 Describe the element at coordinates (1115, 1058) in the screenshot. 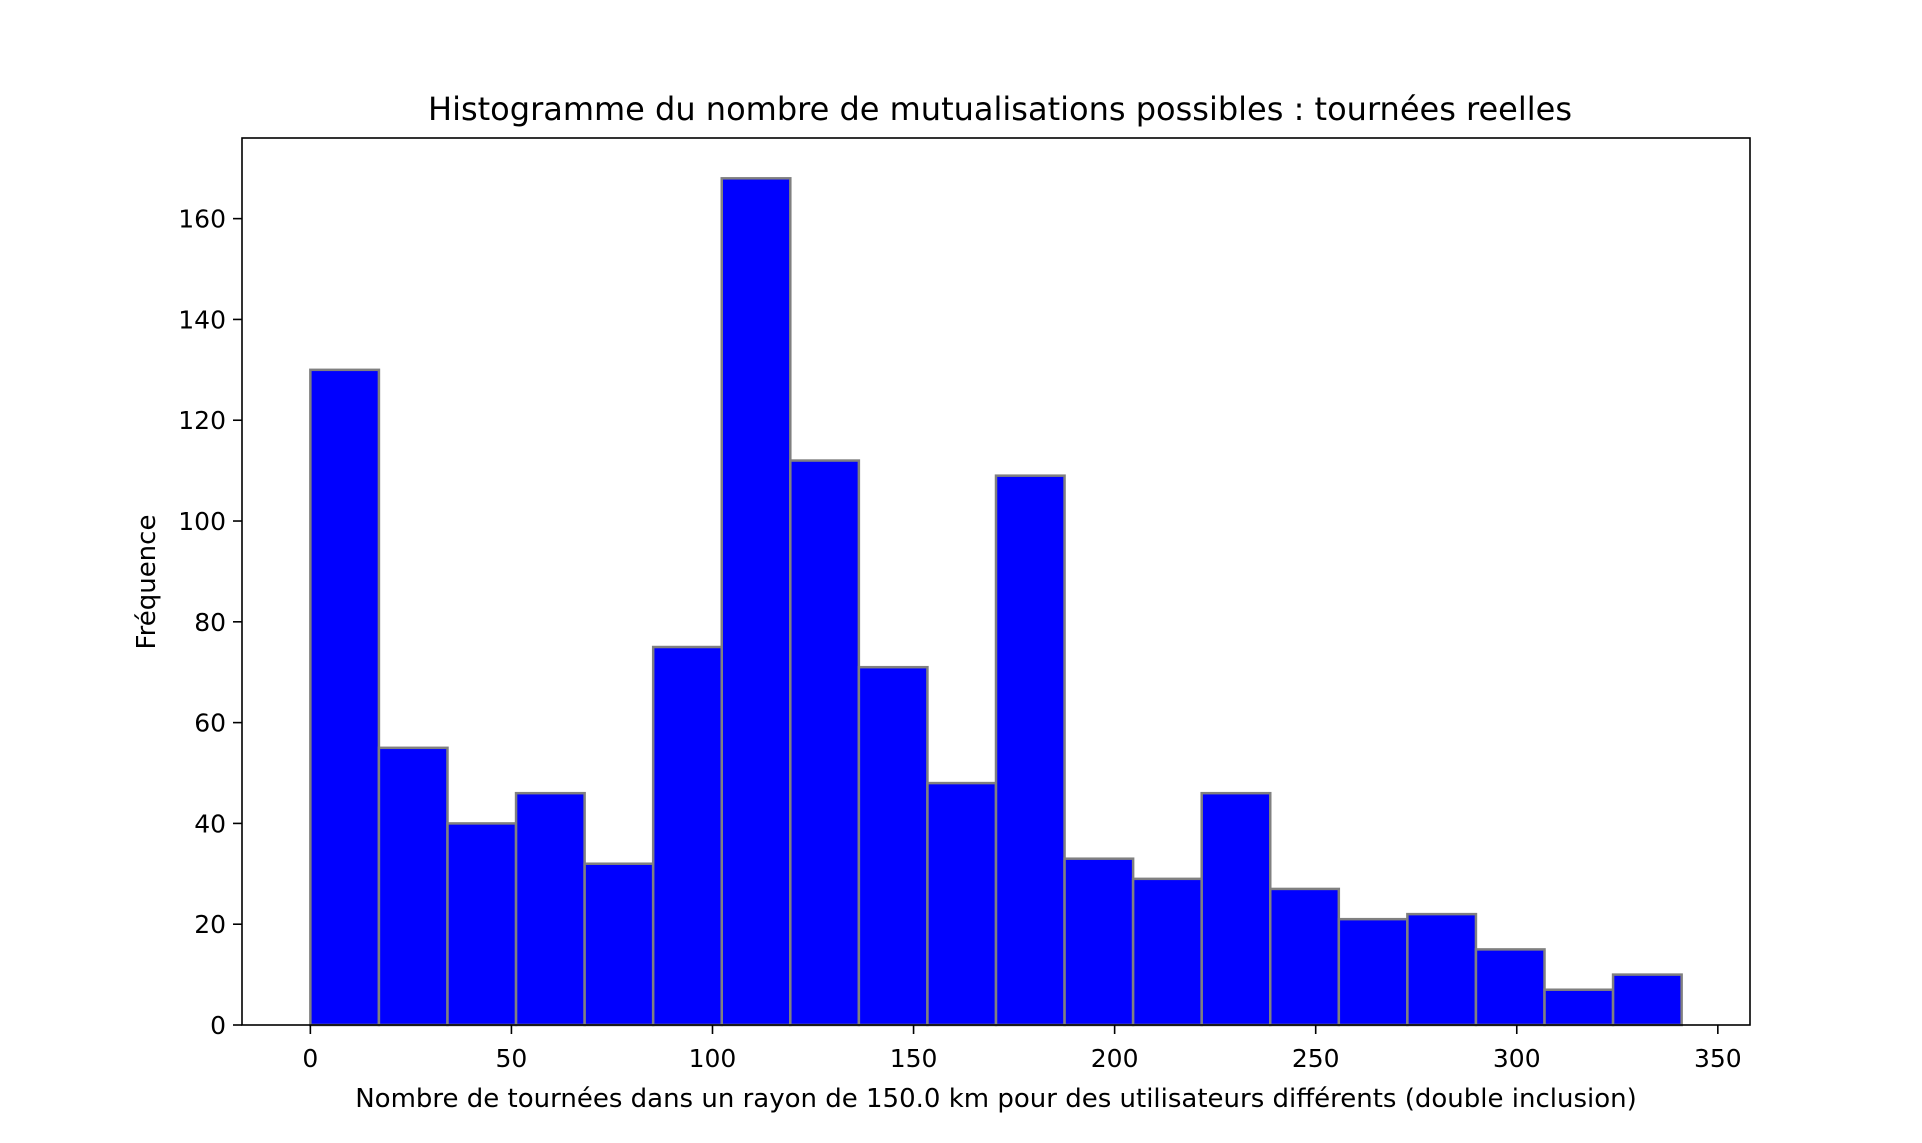

I see `x-tick-label: 200` at that location.